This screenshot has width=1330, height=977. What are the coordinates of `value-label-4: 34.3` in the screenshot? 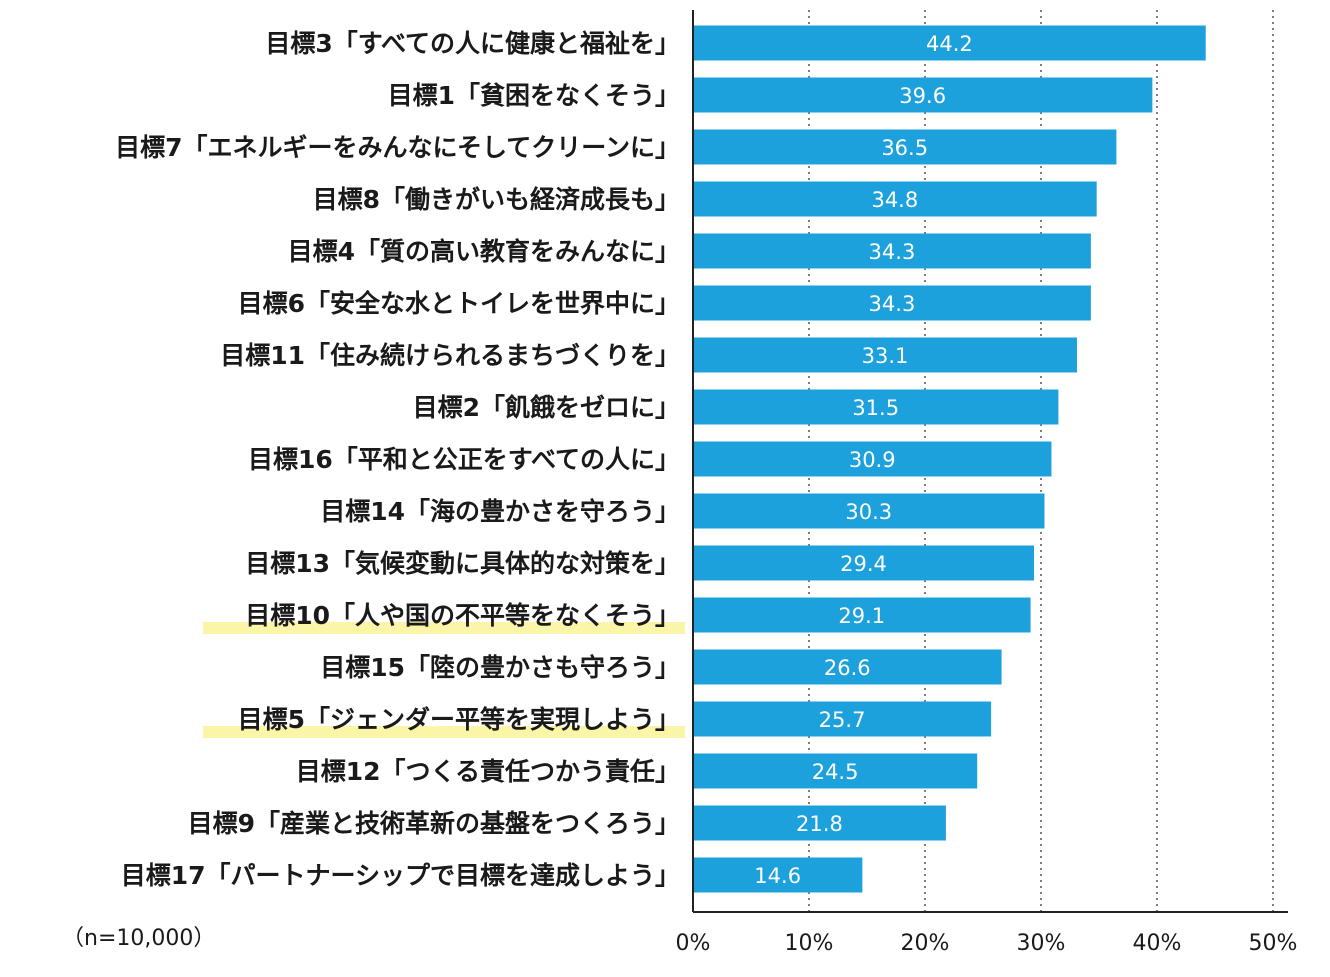 It's located at (892, 252).